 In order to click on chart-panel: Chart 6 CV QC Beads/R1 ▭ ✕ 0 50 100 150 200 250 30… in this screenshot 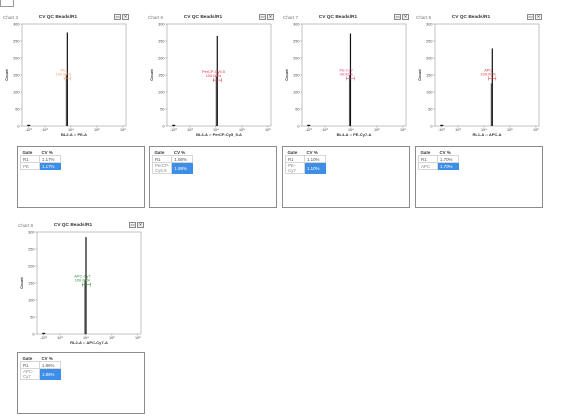, I will do `click(211, 84)`.